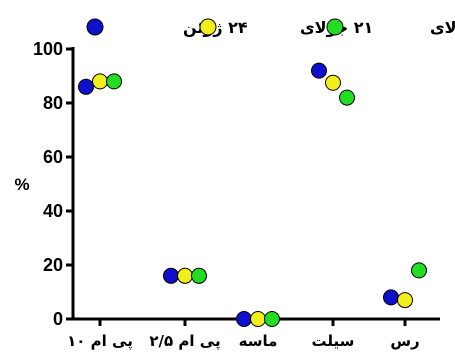 The image size is (455, 354). I want to click on y-tick-label: 20, so click(53, 265).